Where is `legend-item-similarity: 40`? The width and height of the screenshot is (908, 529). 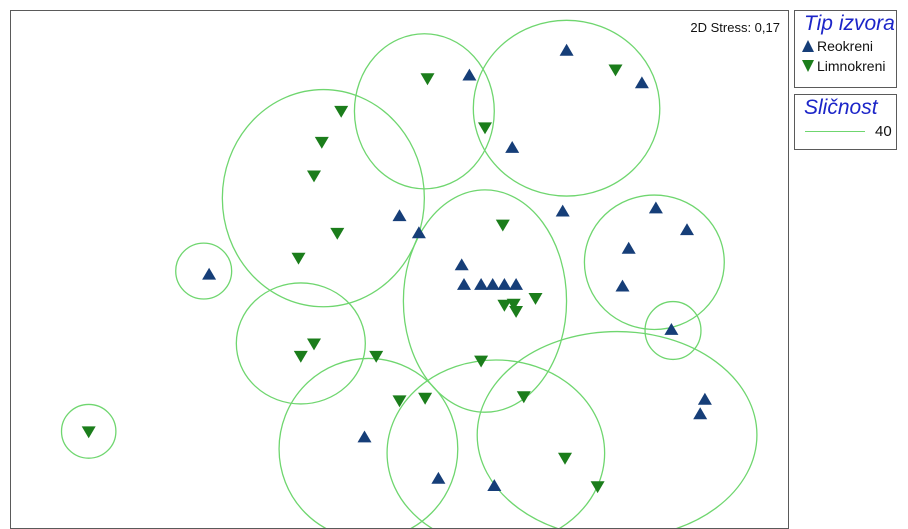
legend-item-similarity: 40 is located at coordinates (845, 131).